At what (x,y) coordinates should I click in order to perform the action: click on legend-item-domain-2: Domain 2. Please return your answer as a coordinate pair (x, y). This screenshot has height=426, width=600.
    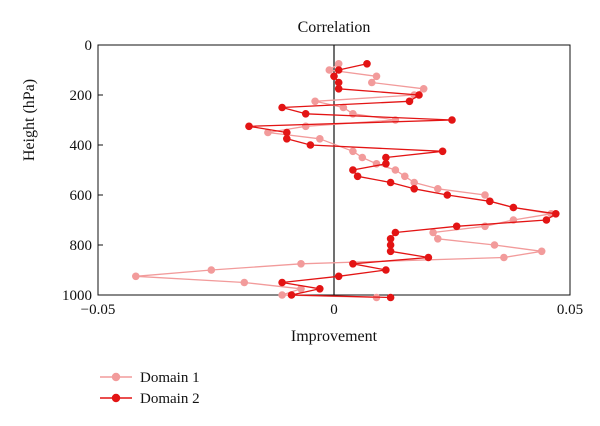
    Looking at the image, I should click on (150, 399).